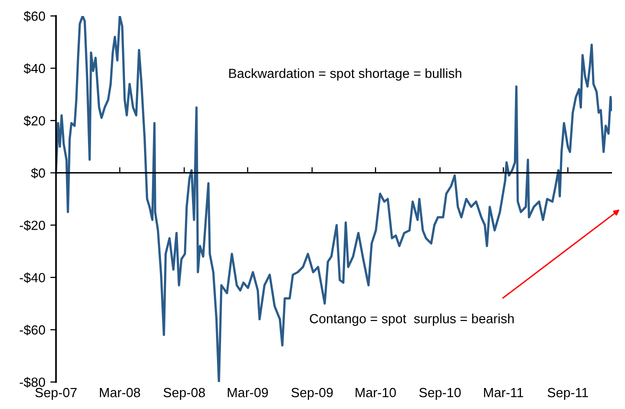 The height and width of the screenshot is (409, 625). I want to click on annotation: Backwardation = spot shortage = bullish, so click(345, 74).